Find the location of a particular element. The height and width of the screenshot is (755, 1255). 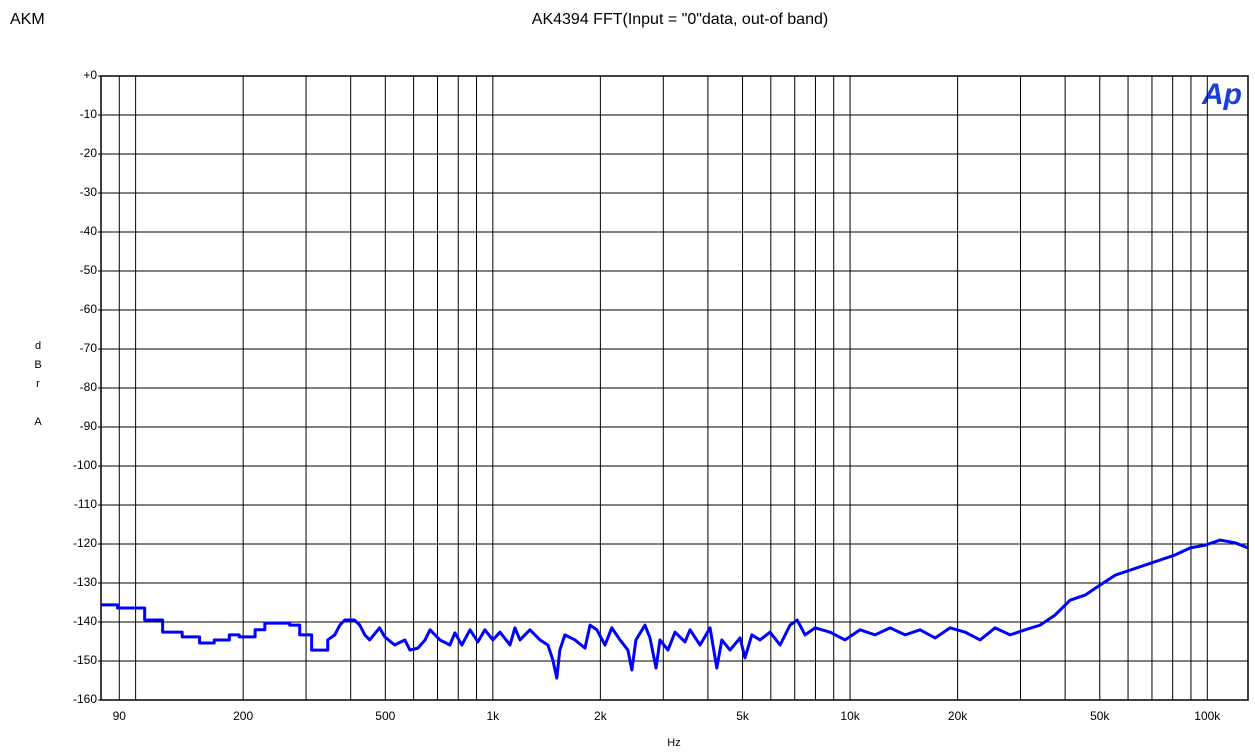

x-tick-label: 10k is located at coordinates (850, 716).